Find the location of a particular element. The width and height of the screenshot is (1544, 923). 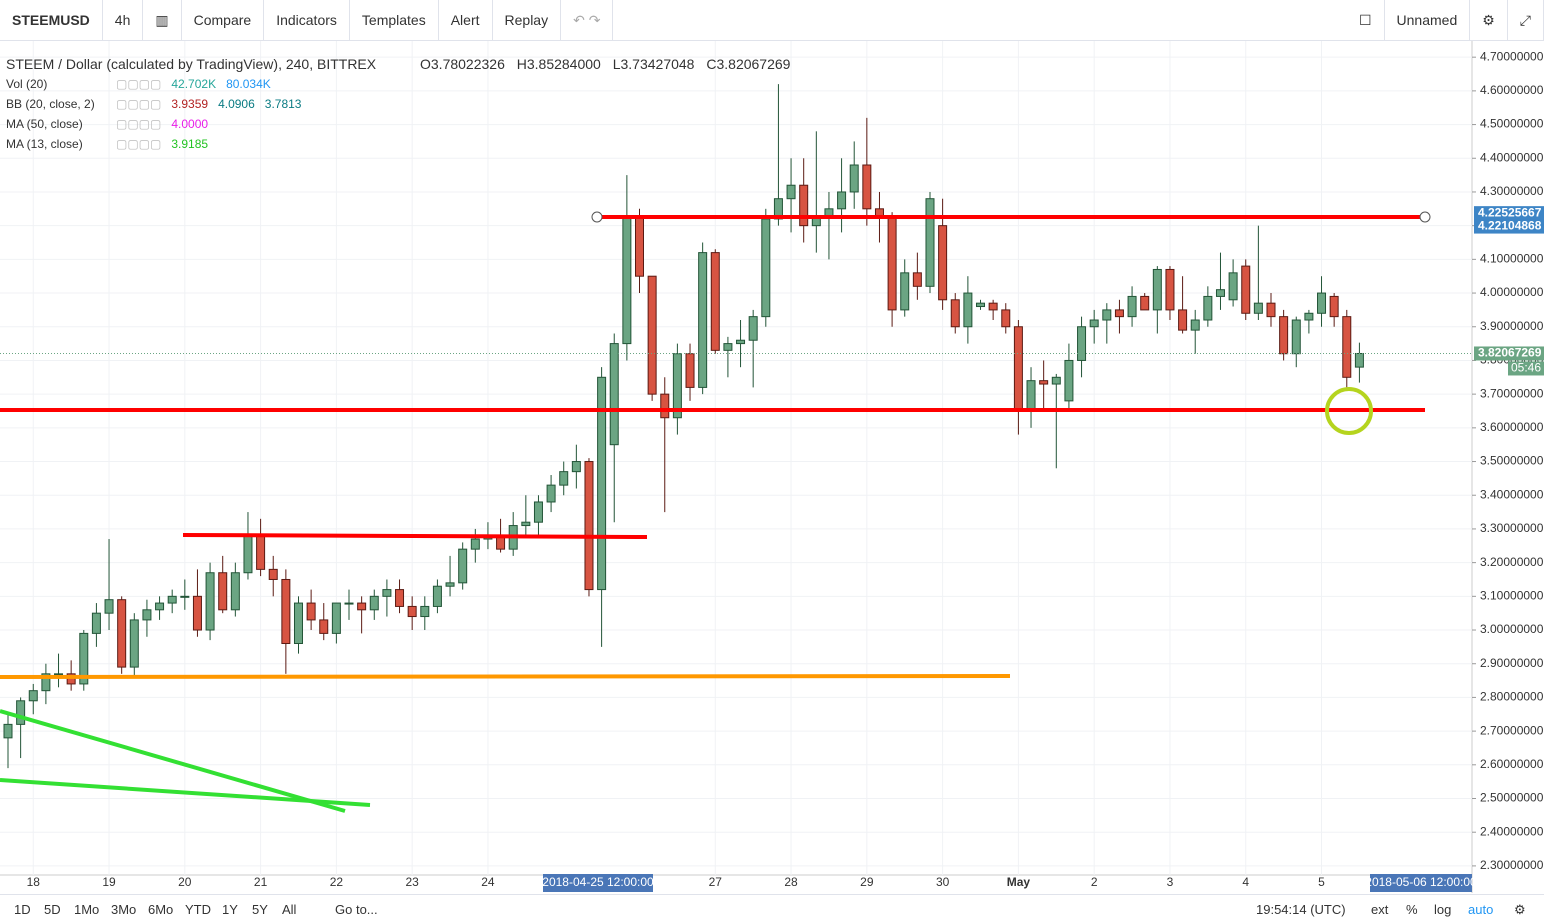

range-button: 1Y is located at coordinates (230, 909).